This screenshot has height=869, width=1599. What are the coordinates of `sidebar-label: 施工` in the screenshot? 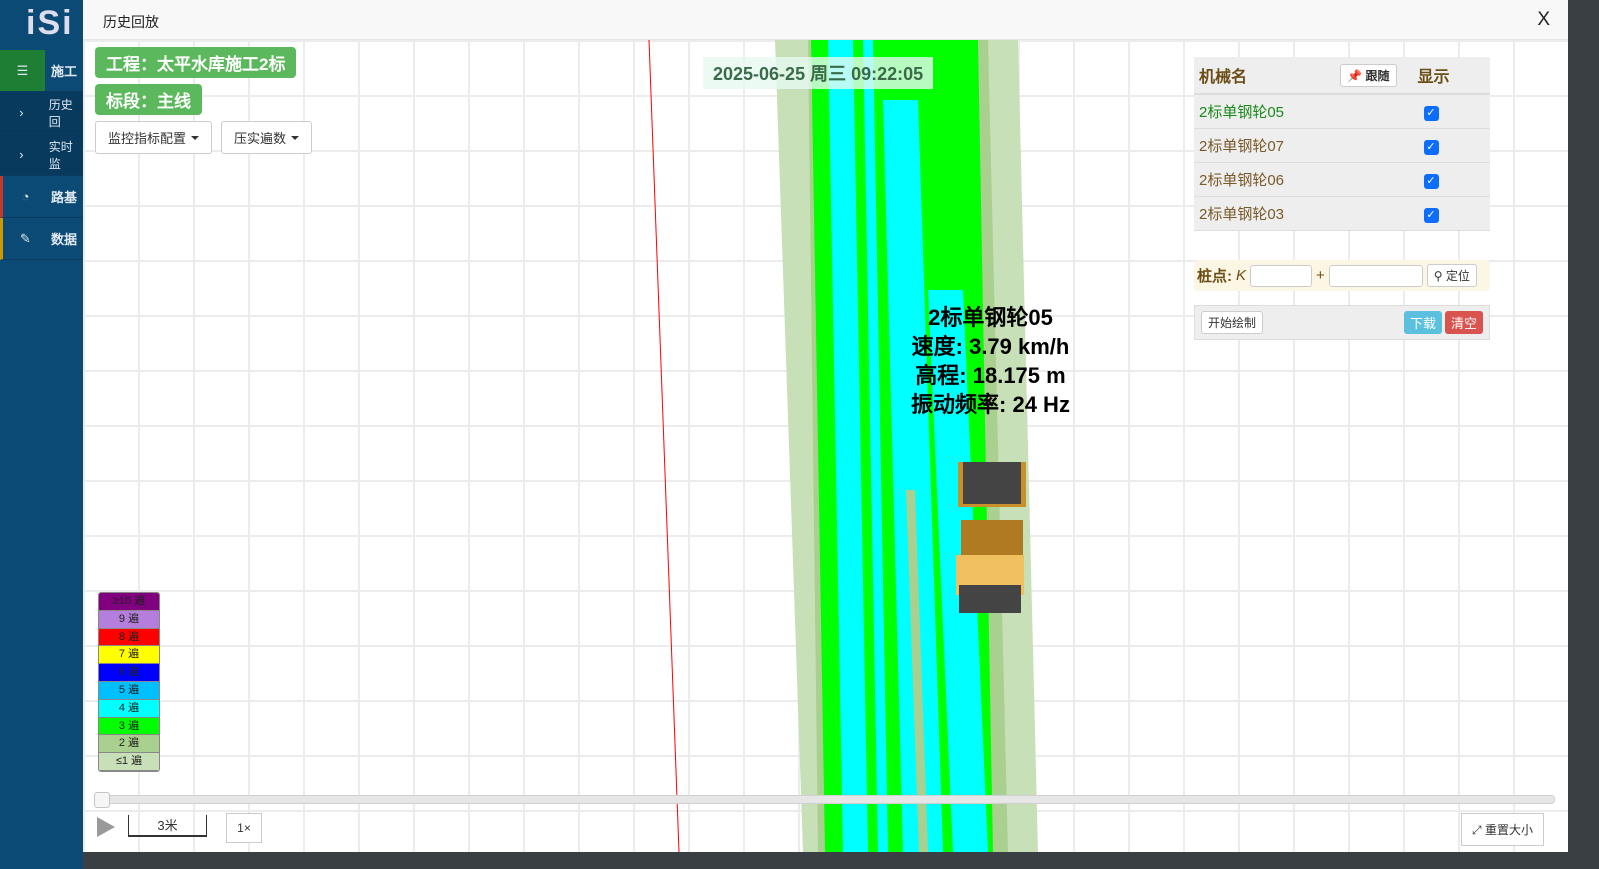 It's located at (64, 71).